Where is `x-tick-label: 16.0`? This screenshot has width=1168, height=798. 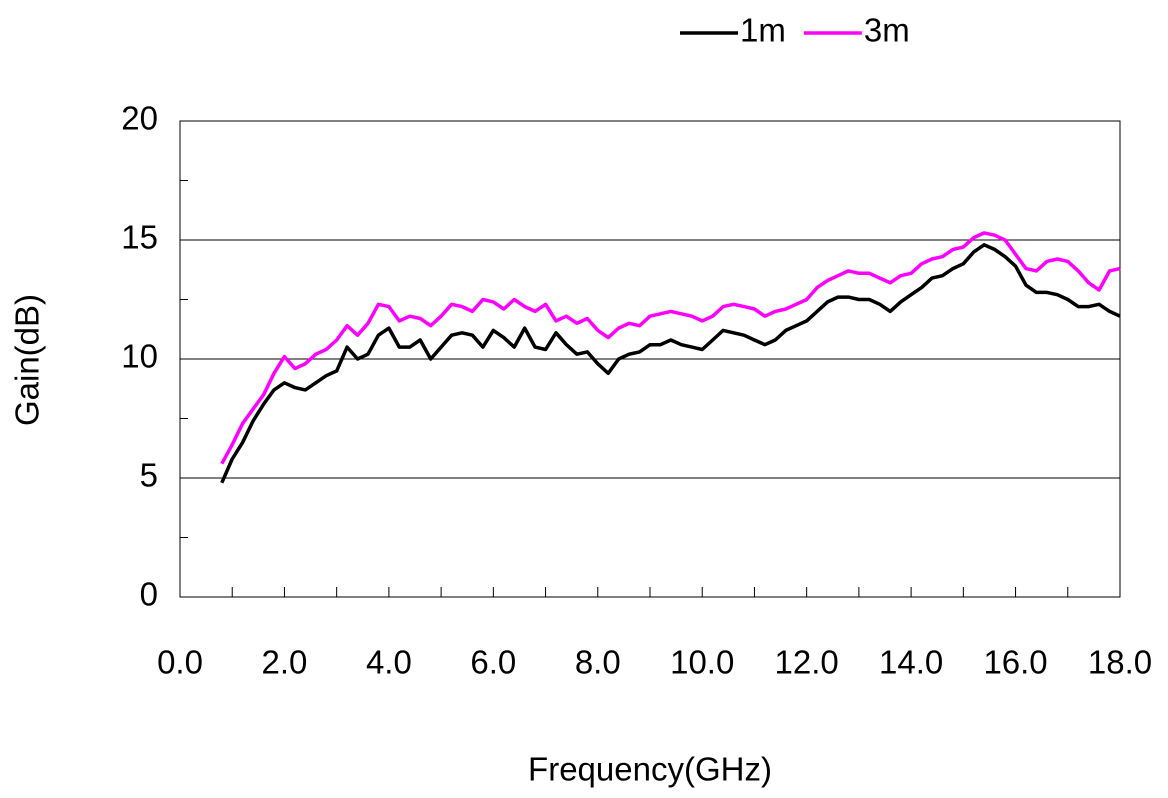 x-tick-label: 16.0 is located at coordinates (1015, 662).